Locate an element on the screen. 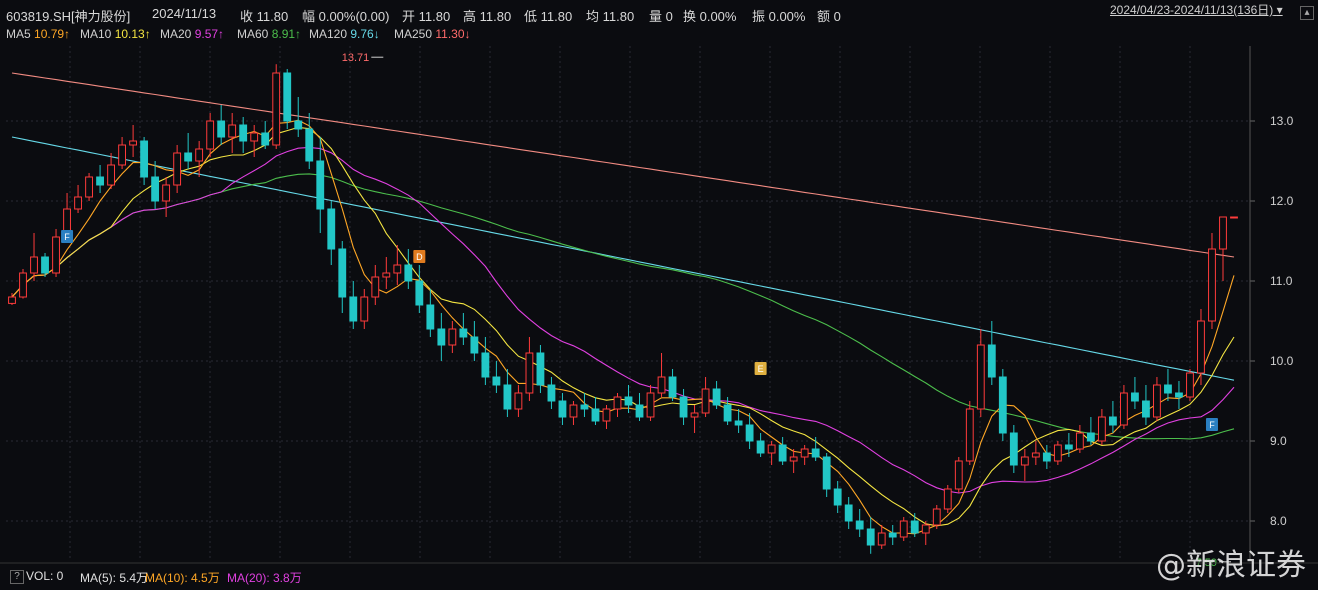  signal-marker-label: E is located at coordinates (761, 369).